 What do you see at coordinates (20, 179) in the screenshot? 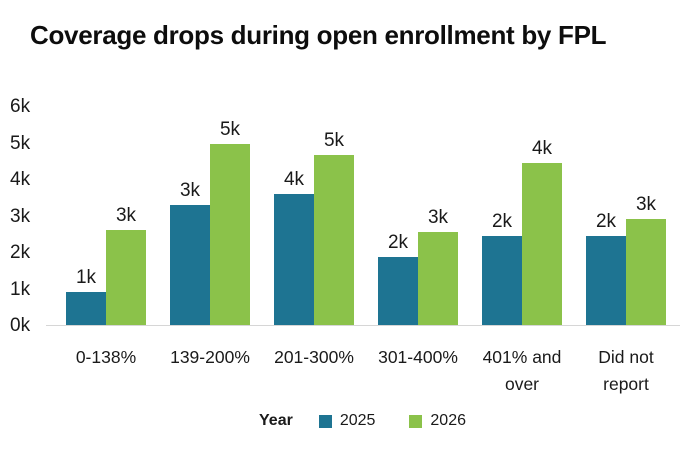
I see `y-tick-label: 4k` at bounding box center [20, 179].